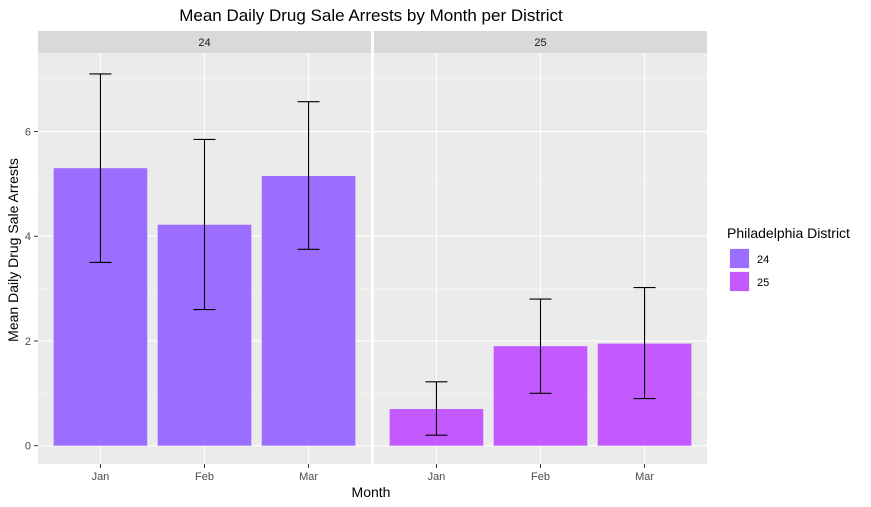 This screenshot has height=507, width=871. I want to click on legend: Philadelphia District 24 25, so click(788, 258).